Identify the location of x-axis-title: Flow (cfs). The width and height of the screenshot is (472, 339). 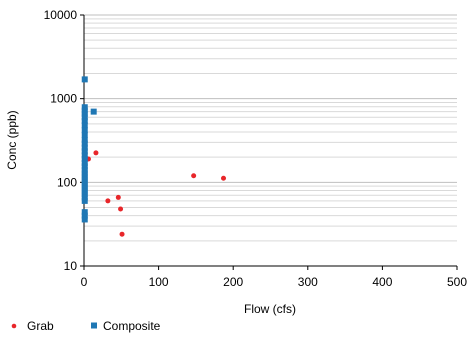
(270, 309).